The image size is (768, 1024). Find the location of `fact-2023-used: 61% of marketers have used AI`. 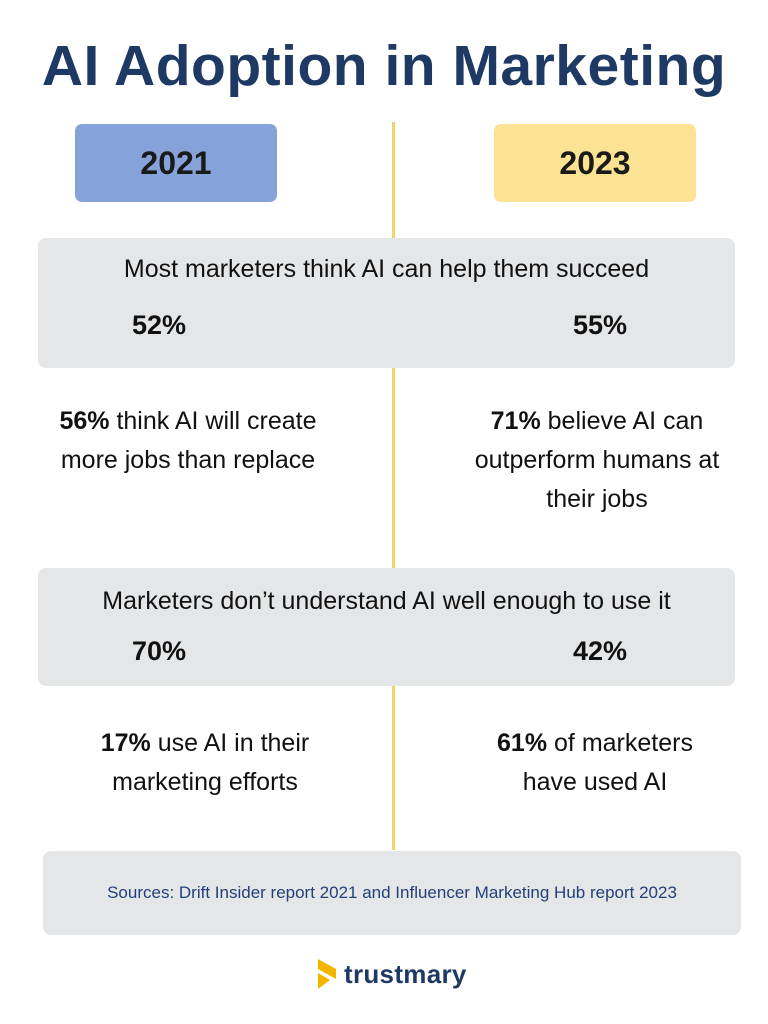

fact-2023-used: 61% of marketers have used AI is located at coordinates (595, 763).